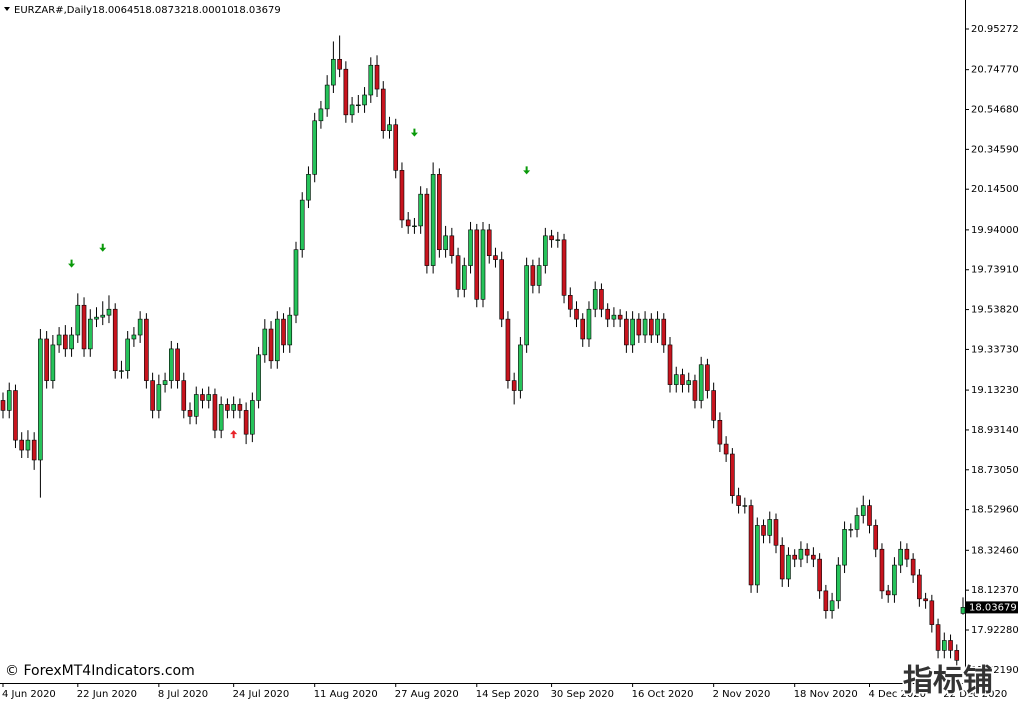 This screenshot has height=704, width=1024. I want to click on symbol-menu-icon, so click(7, 9).